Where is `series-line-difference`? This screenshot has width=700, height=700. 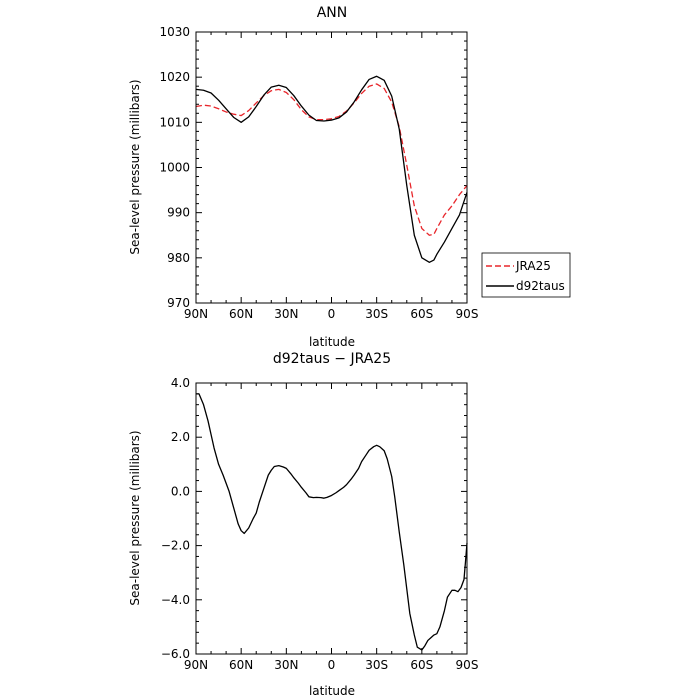
series-line-difference is located at coordinates (332, 522).